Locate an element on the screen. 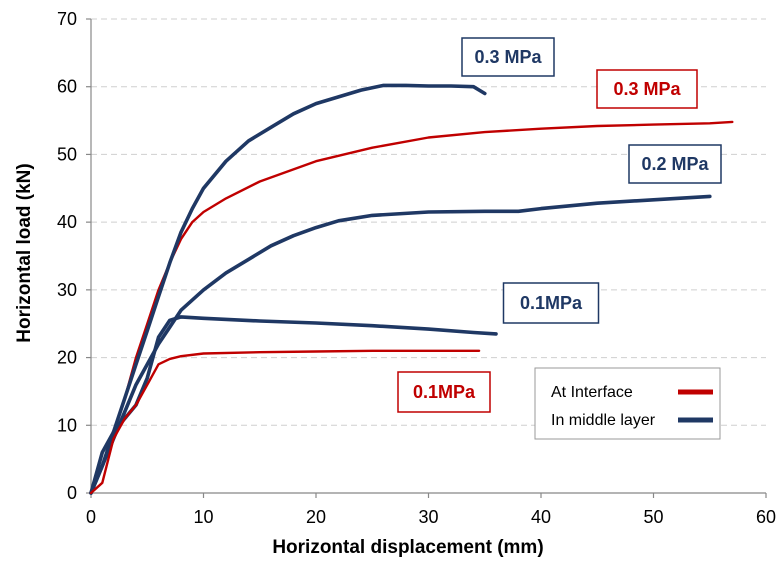  x-tick-label: 50 is located at coordinates (653, 517).